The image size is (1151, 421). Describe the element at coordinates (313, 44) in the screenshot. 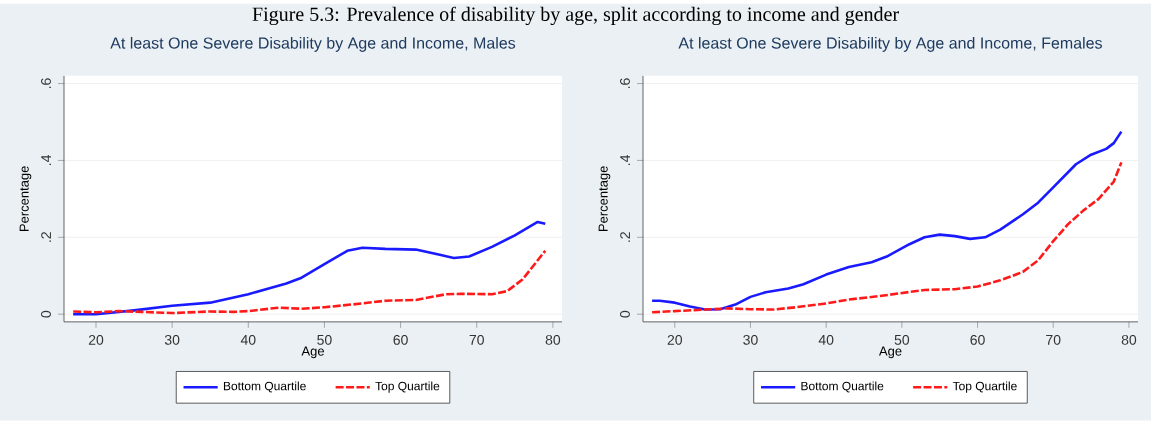

I see `chart-title: At least One Severe Disability by Age and Income, Males` at that location.